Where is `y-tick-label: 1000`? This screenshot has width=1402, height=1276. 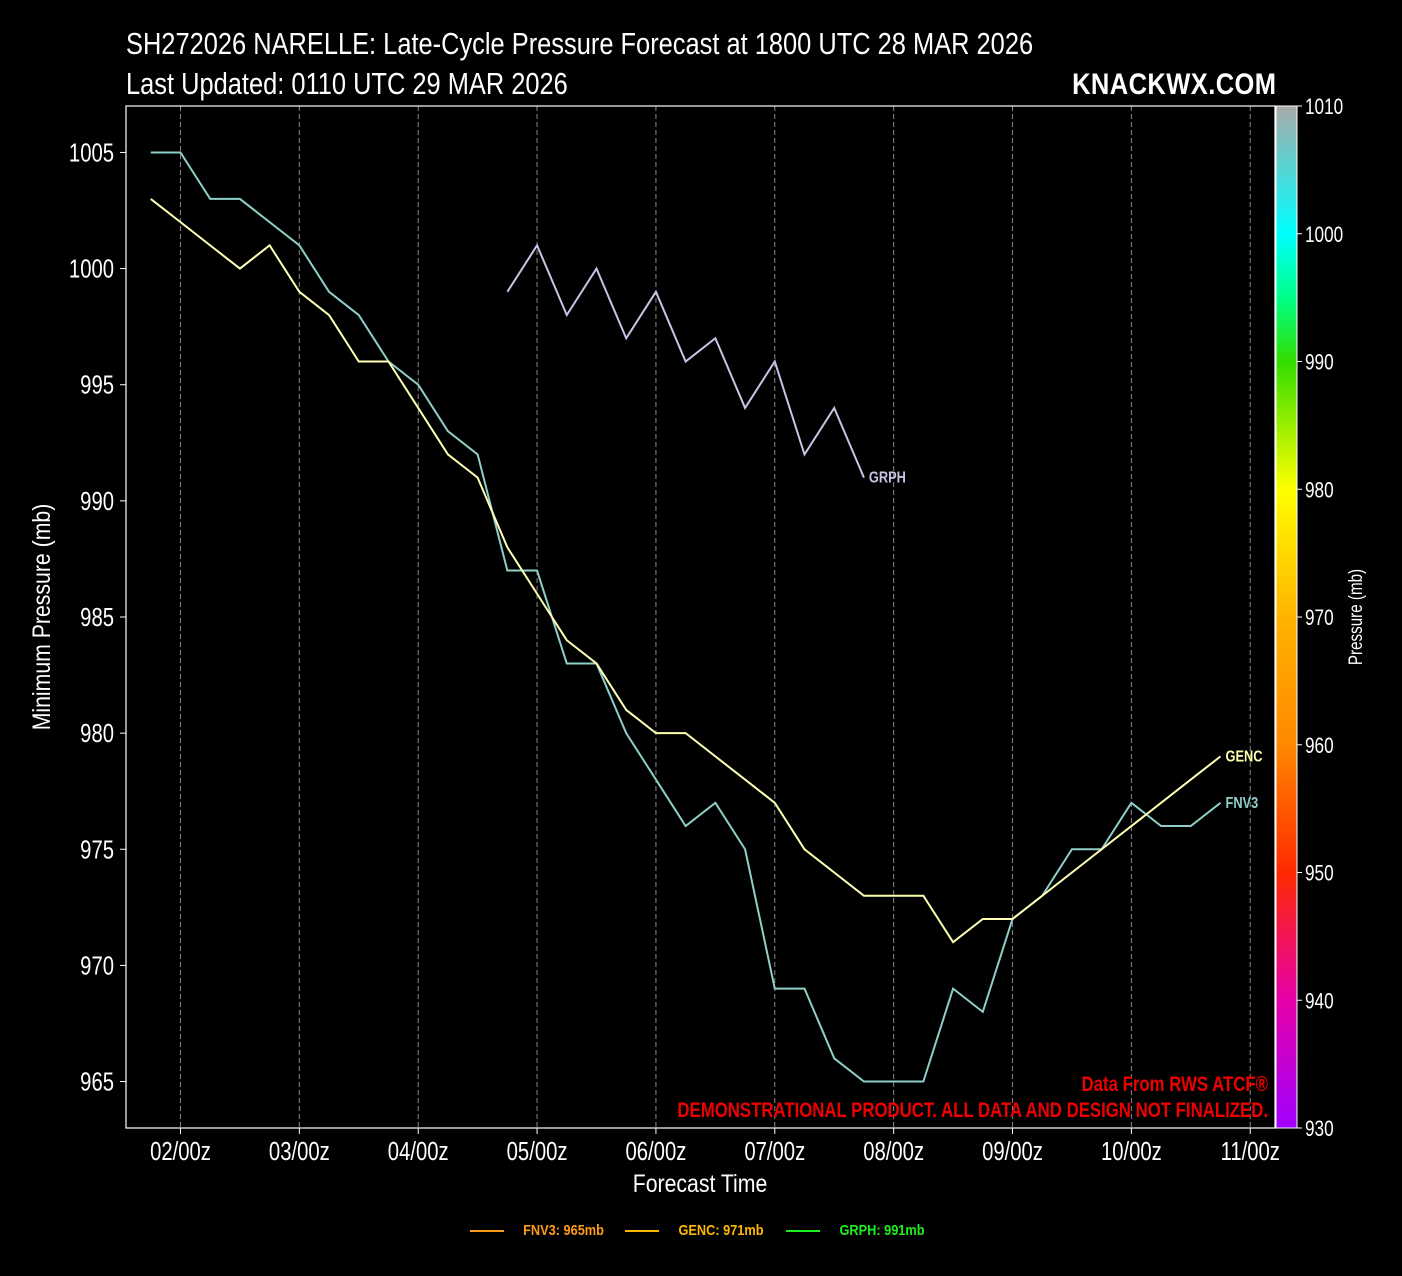 y-tick-label: 1000 is located at coordinates (91, 268).